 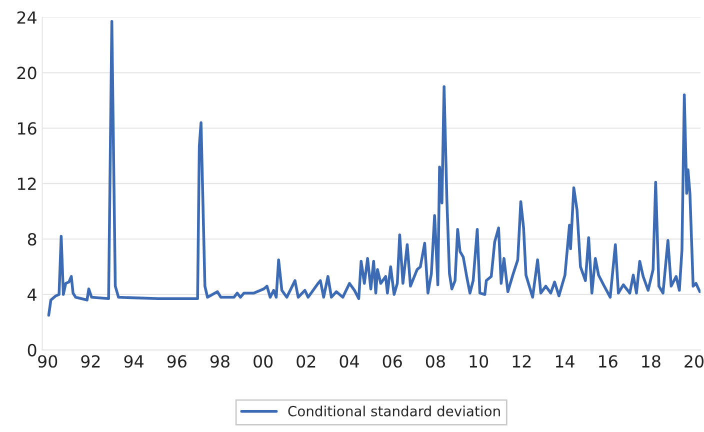 I want to click on y-tick-label: 0, so click(x=32, y=350).